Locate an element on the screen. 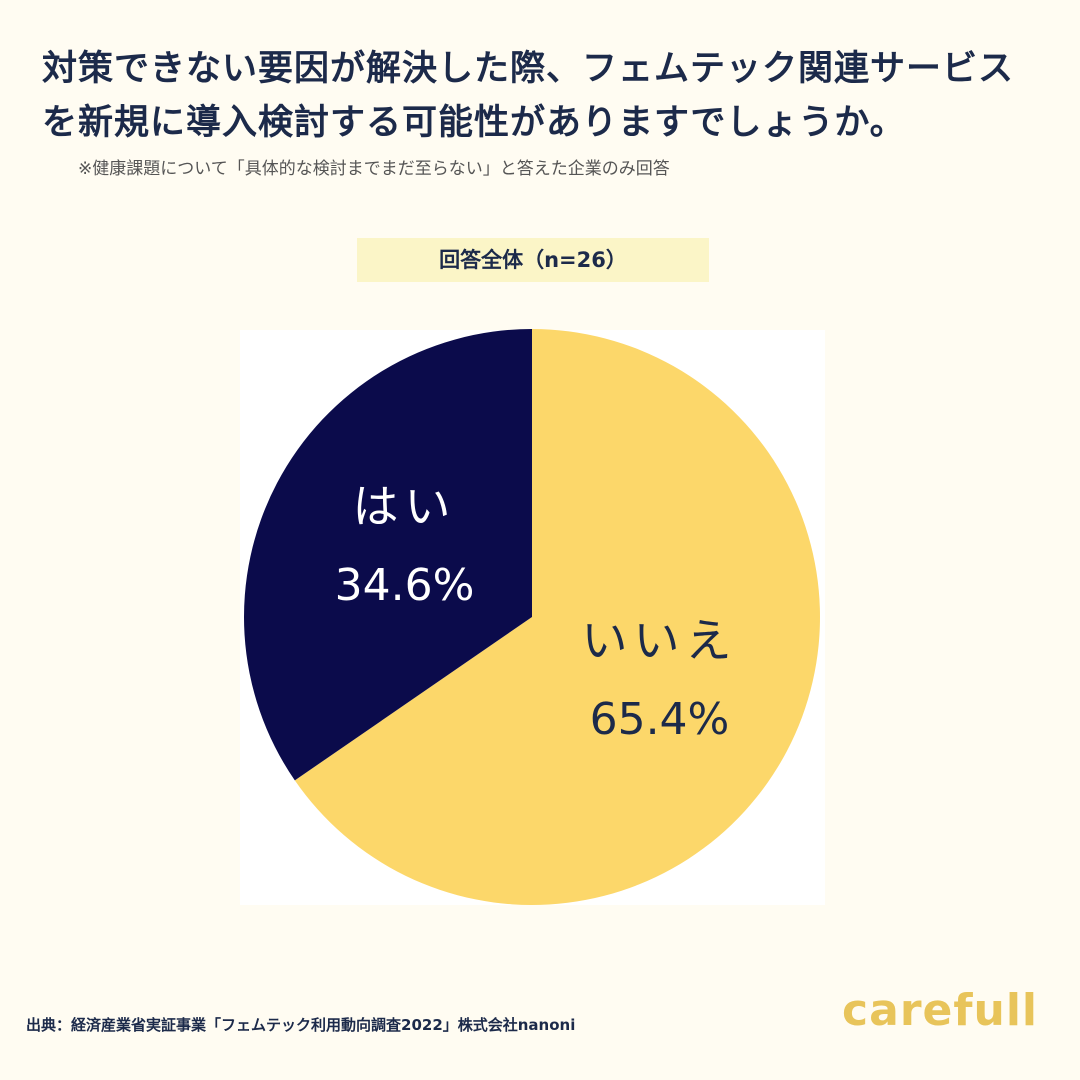  pie-slice is located at coordinates (387, 555).